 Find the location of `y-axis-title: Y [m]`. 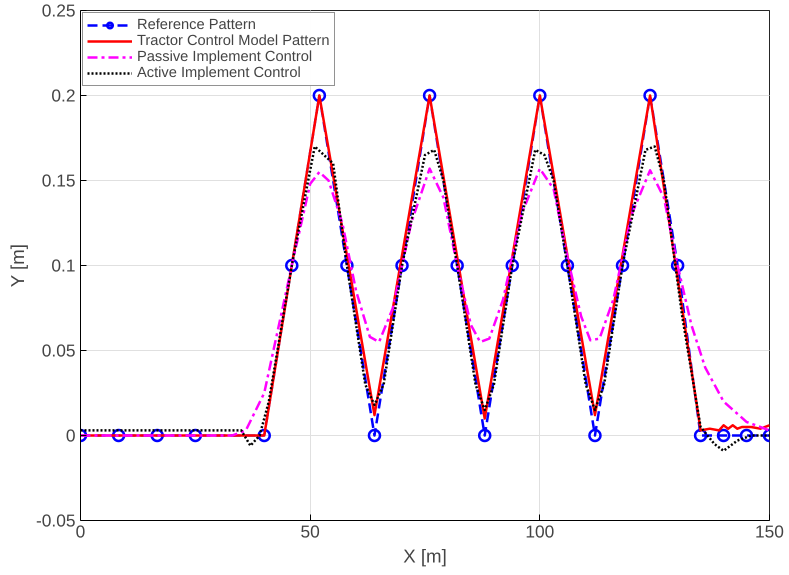

y-axis-title: Y [m] is located at coordinates (17, 266).